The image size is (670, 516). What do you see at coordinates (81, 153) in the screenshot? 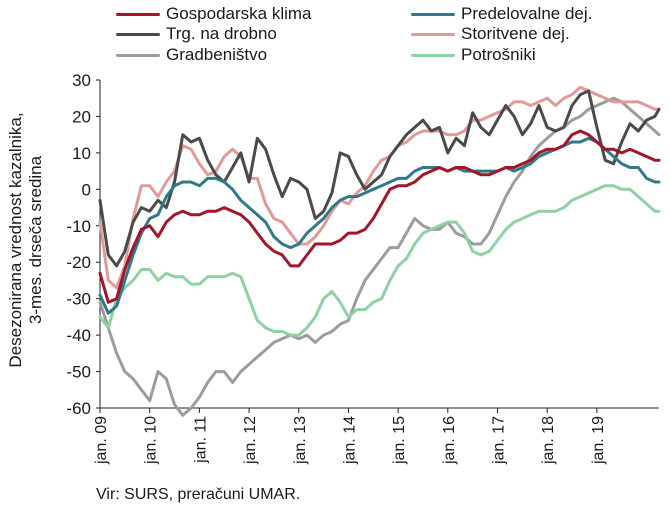
I see `y-tick-label: 10` at bounding box center [81, 153].